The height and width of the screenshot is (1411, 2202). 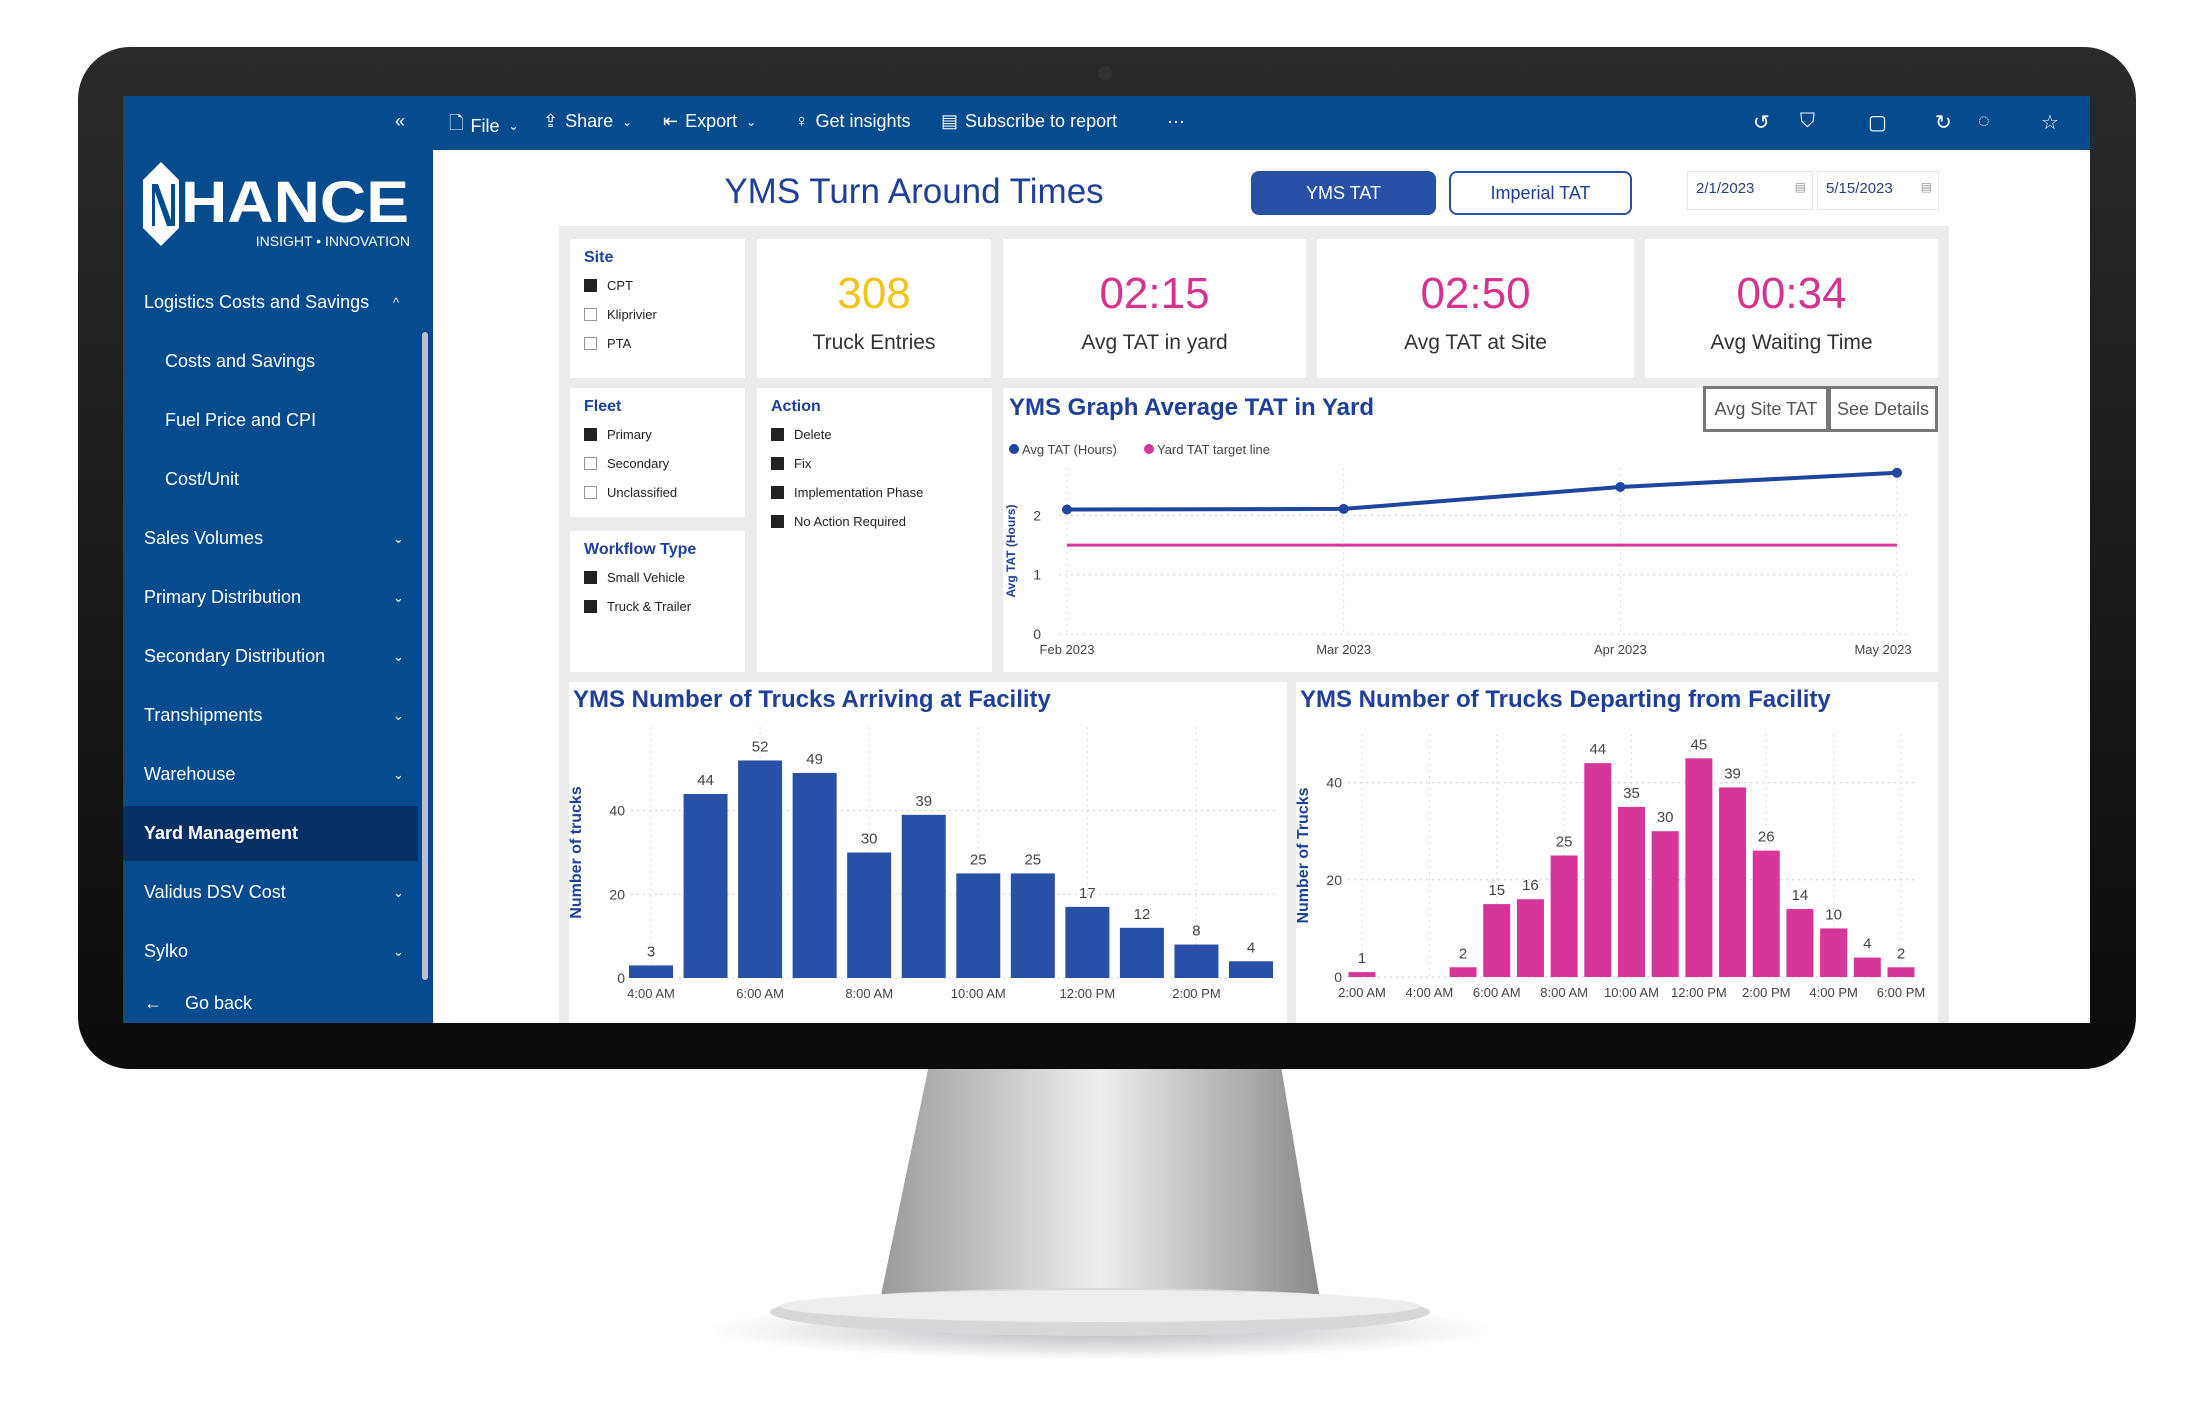 I want to click on sidebar-item-cost-unit: Cost/Unit, so click(x=270, y=479).